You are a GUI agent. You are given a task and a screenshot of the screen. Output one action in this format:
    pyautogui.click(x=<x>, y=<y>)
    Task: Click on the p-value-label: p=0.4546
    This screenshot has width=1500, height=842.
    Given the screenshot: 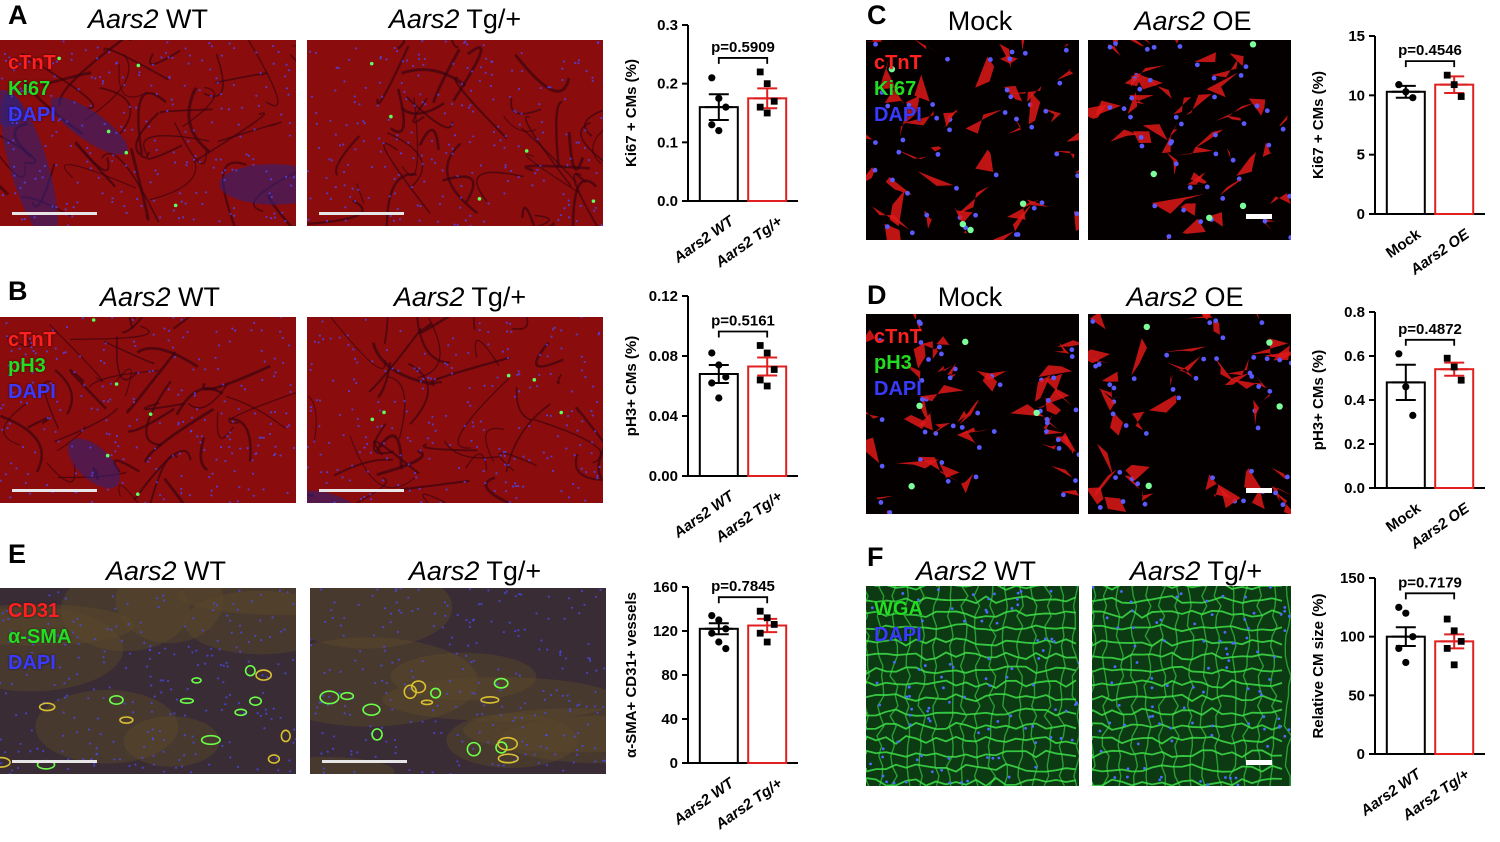 What is the action you would take?
    pyautogui.click(x=1430, y=50)
    